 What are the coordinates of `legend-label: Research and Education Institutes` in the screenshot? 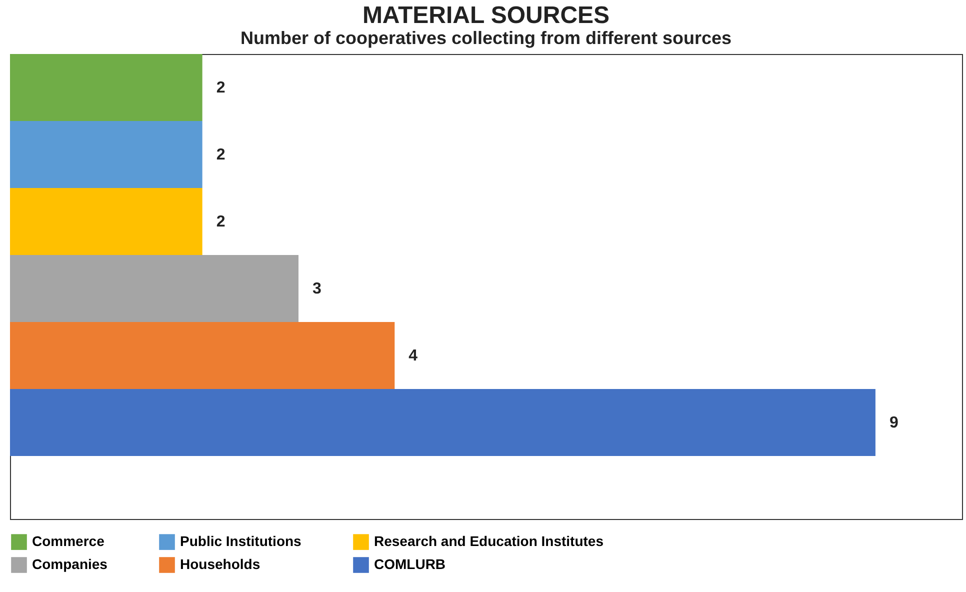 It's located at (489, 541).